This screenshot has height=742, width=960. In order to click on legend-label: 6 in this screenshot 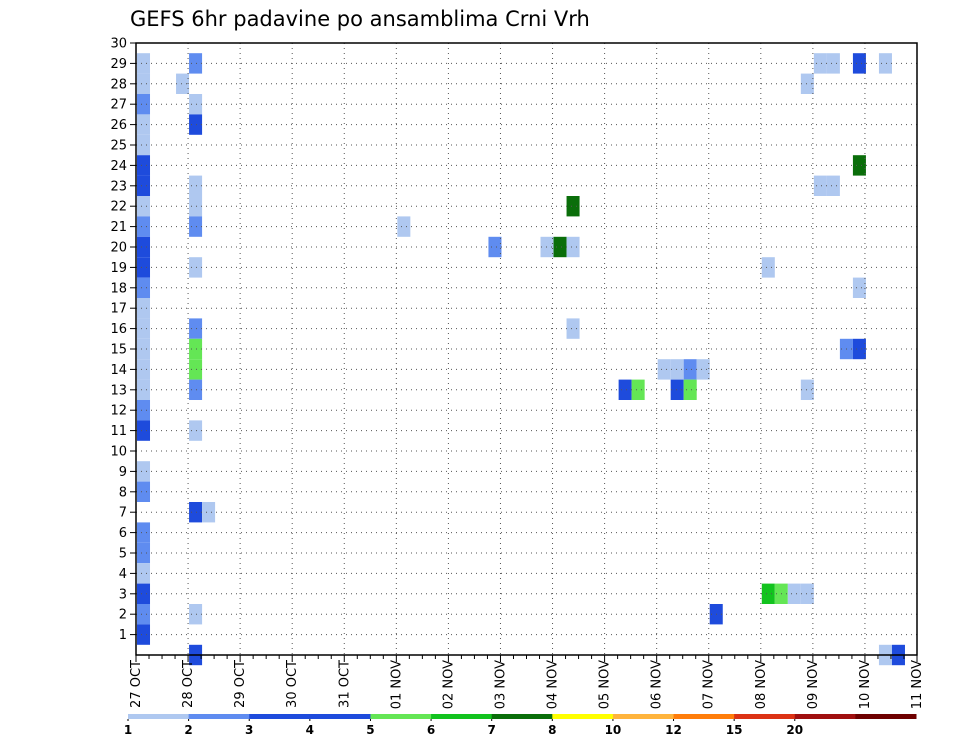, I will do `click(431, 730)`.